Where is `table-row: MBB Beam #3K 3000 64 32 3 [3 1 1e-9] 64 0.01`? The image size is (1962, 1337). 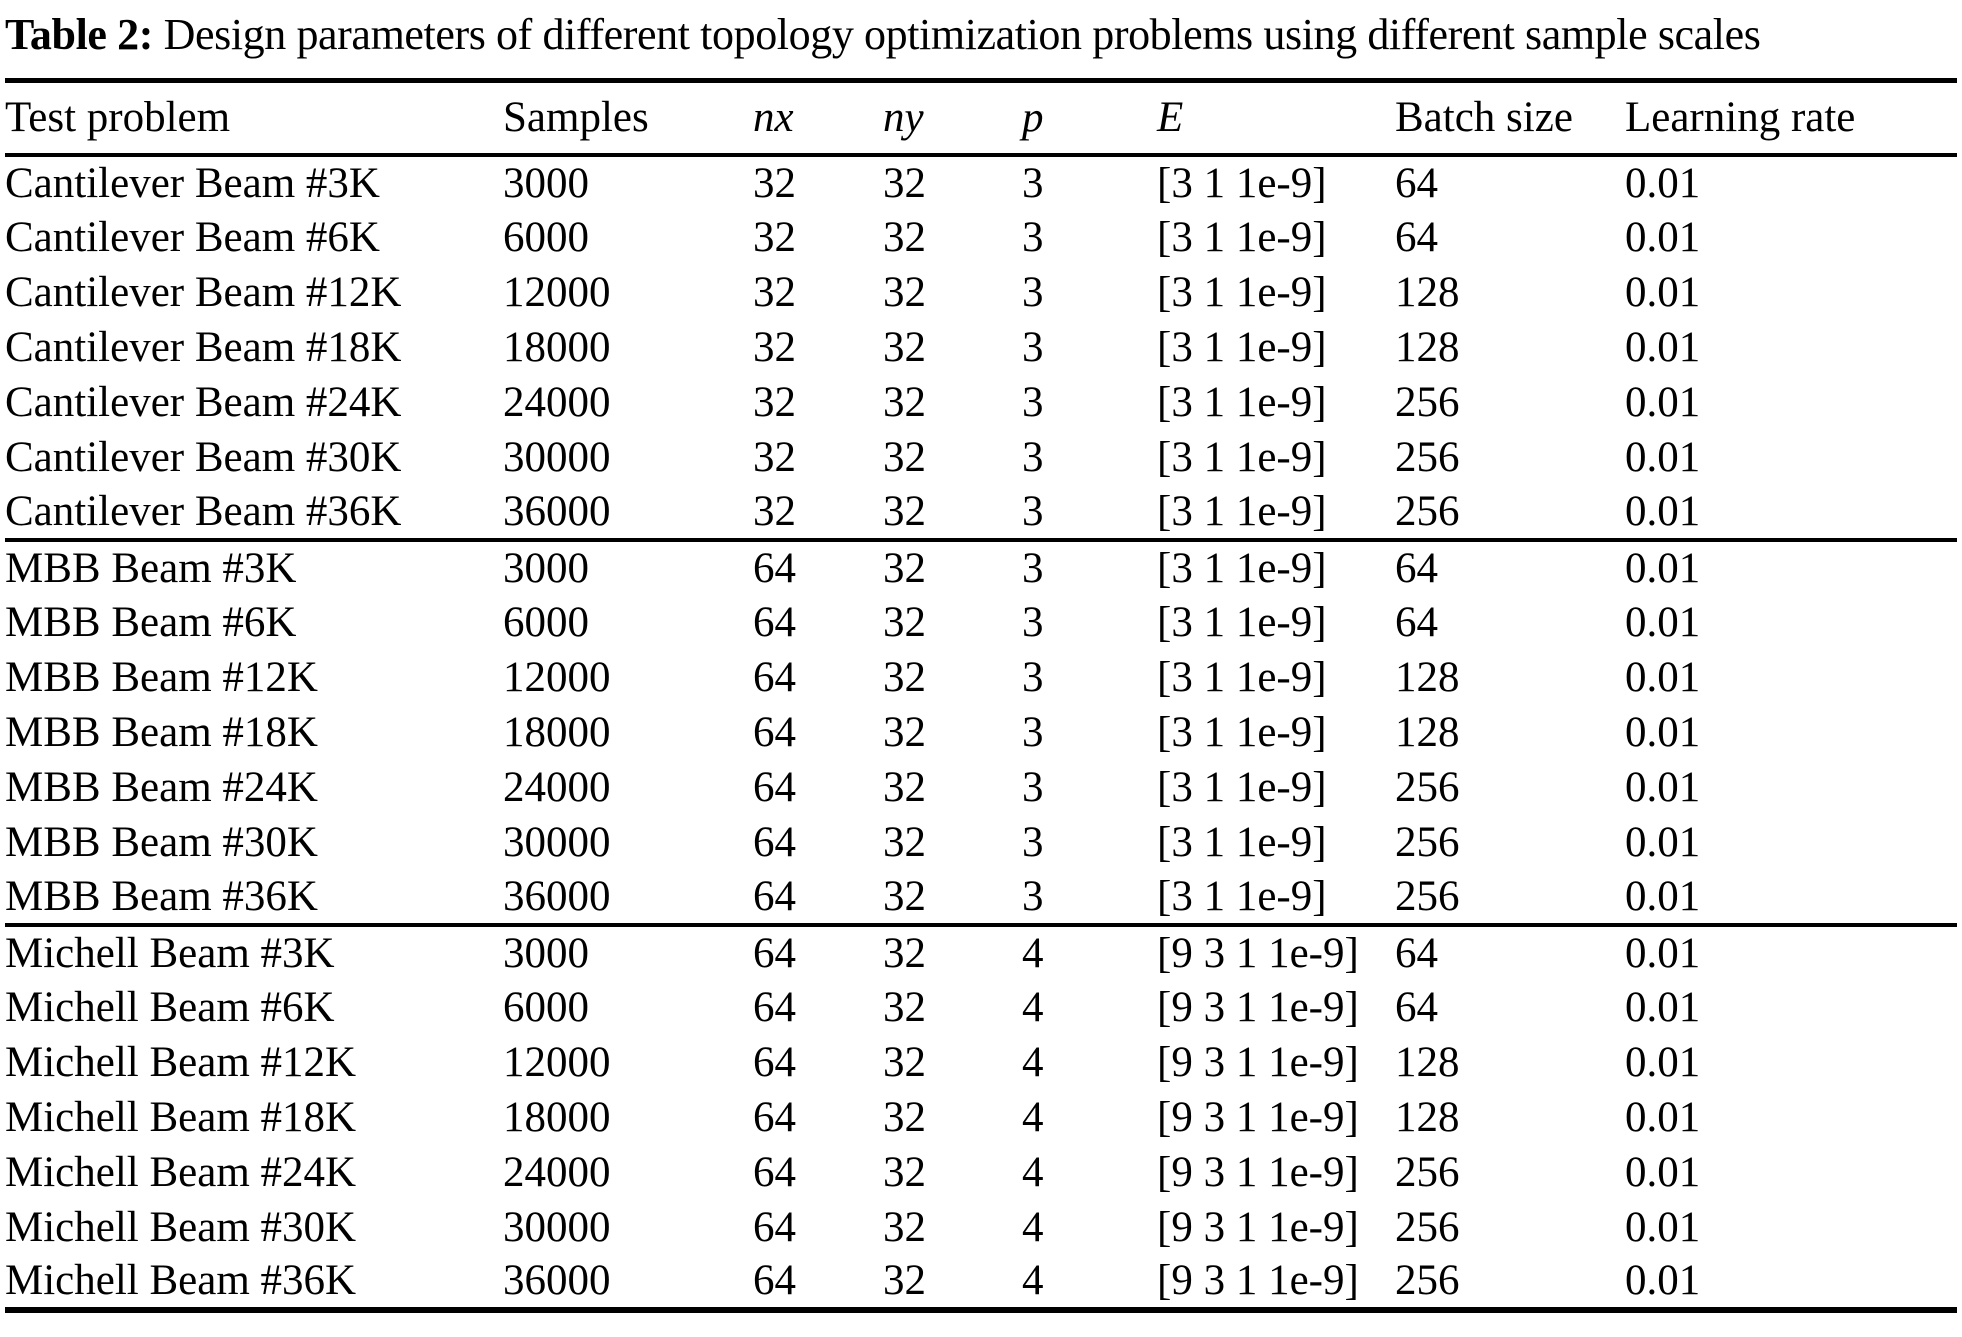 table-row: MBB Beam #3K 3000 64 32 3 [3 1 1e-9] 64 0.01 is located at coordinates (981, 567).